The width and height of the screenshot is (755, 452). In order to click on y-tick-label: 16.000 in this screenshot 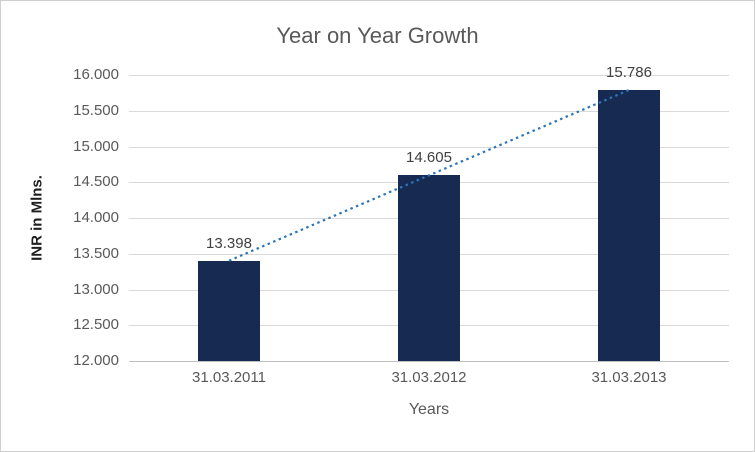, I will do `click(96, 74)`.